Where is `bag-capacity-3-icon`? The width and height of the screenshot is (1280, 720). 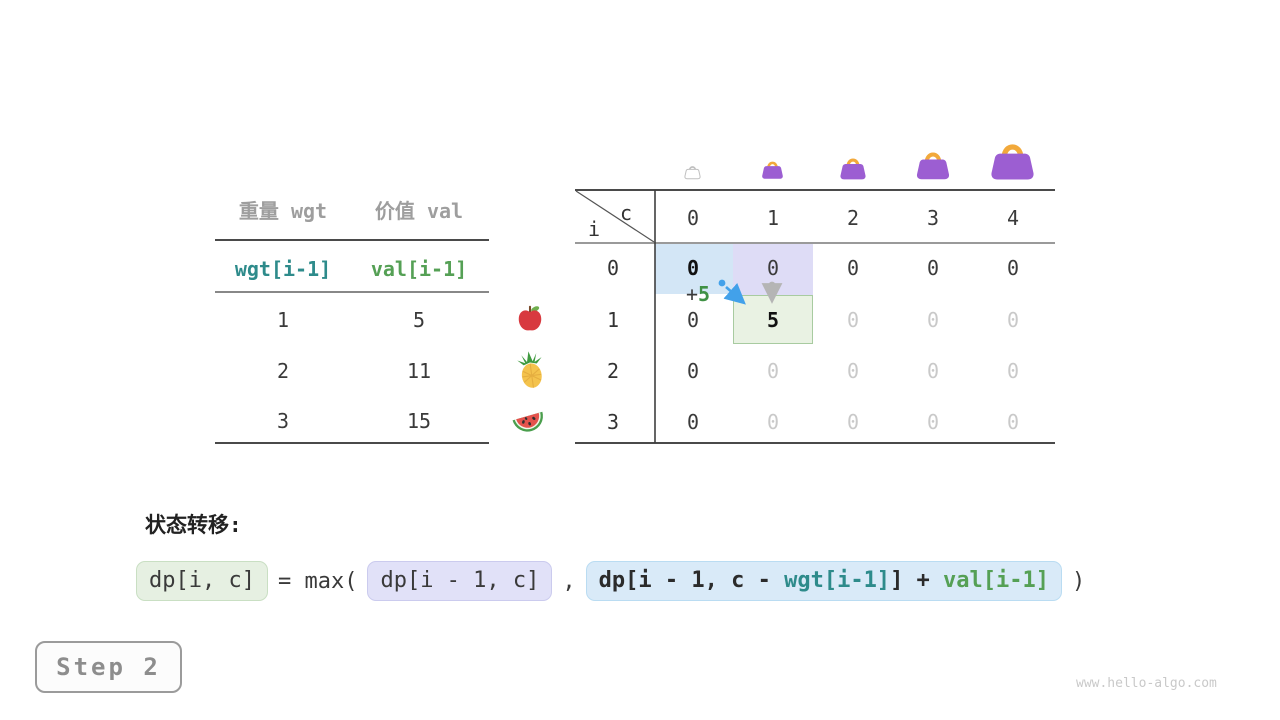 bag-capacity-3-icon is located at coordinates (933, 166).